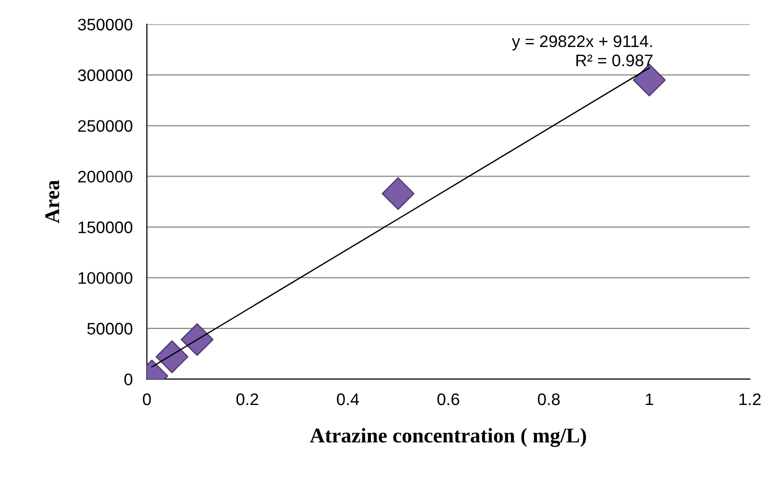 This screenshot has height=486, width=773. I want to click on x-tick-label: 0.4, so click(347, 399).